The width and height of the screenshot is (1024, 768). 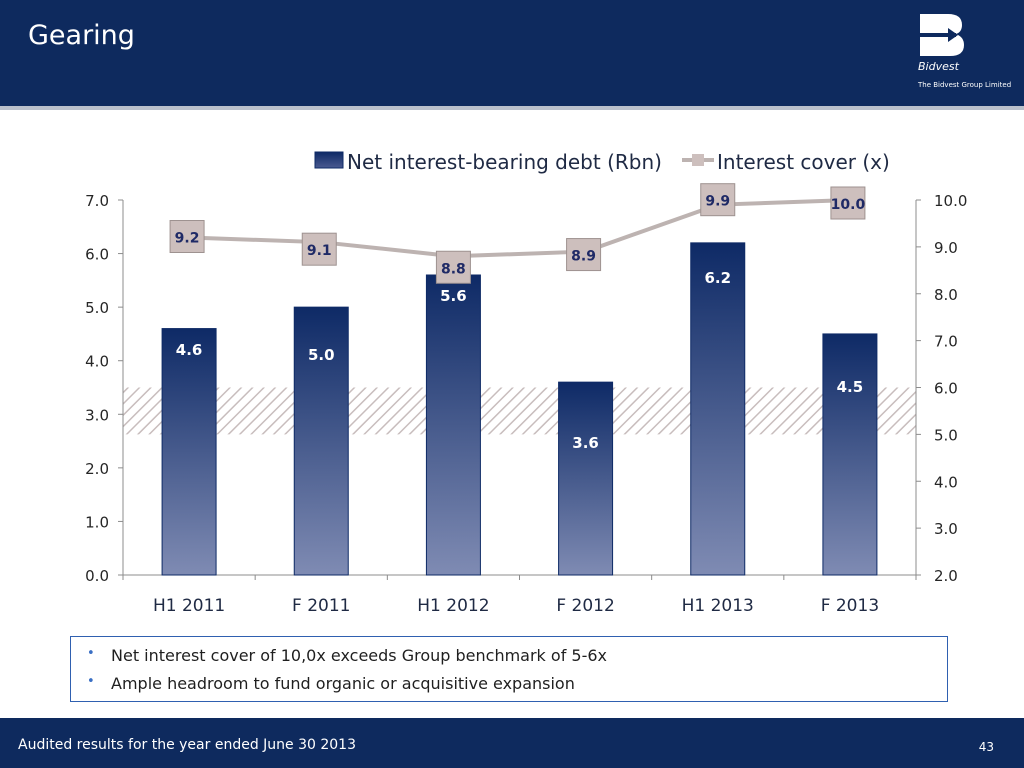 I want to click on interest-cover-label: 9.2, so click(x=187, y=239).